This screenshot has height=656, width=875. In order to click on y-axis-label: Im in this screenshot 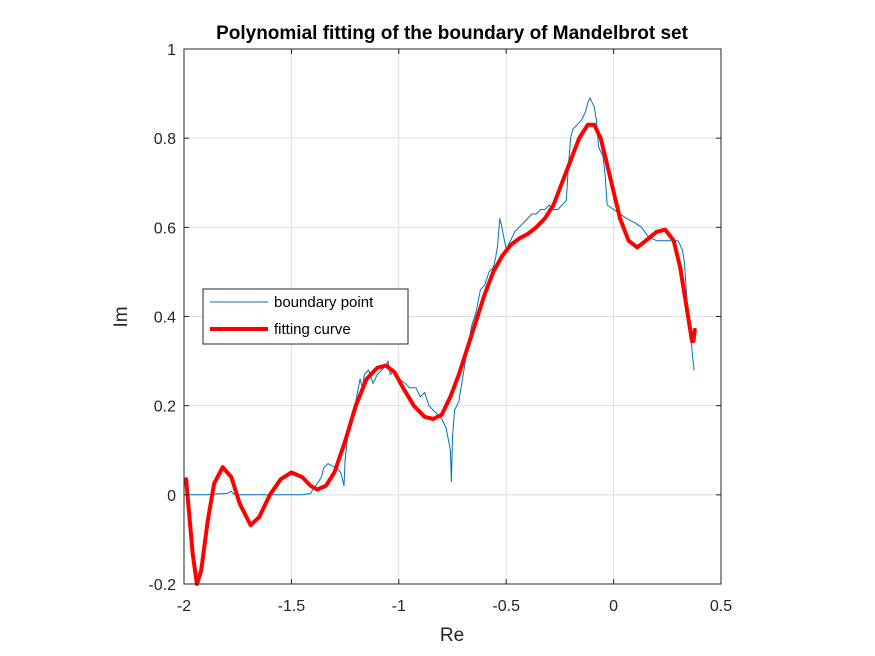, I will do `click(121, 316)`.